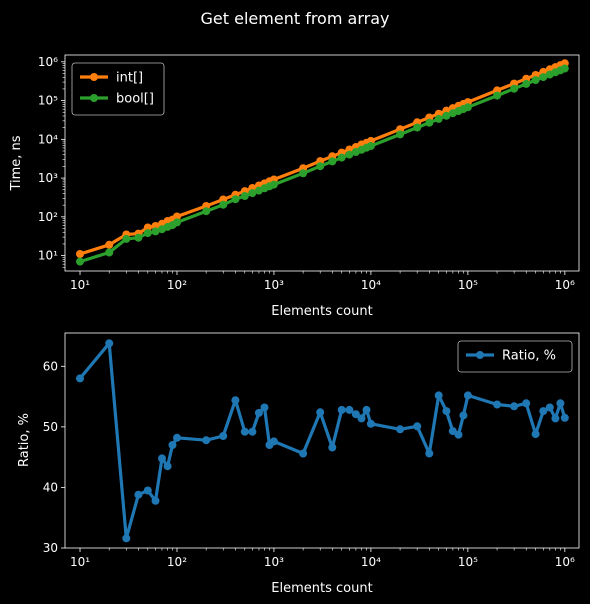 Image resolution: width=590 pixels, height=604 pixels. I want to click on y-tick-label: 10⁶, so click(48, 62).